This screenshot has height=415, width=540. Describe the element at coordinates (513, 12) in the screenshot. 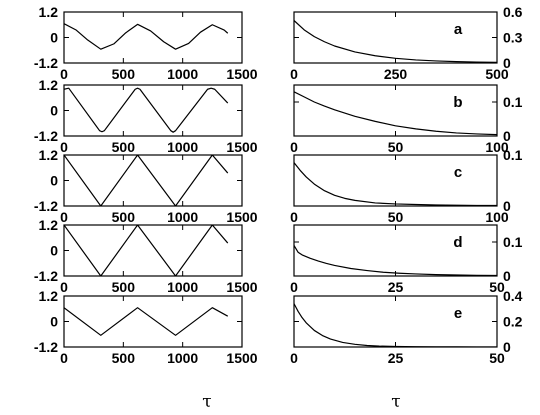

I see `y-tick-label: 0.6` at that location.